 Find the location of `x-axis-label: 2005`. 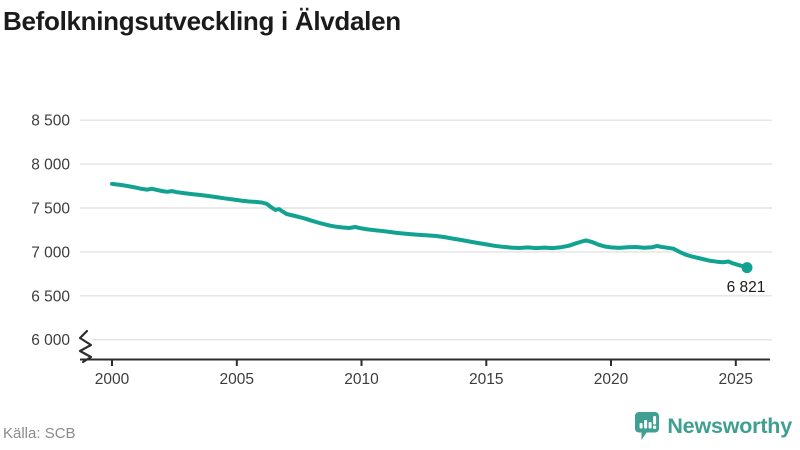

x-axis-label: 2005 is located at coordinates (237, 379).